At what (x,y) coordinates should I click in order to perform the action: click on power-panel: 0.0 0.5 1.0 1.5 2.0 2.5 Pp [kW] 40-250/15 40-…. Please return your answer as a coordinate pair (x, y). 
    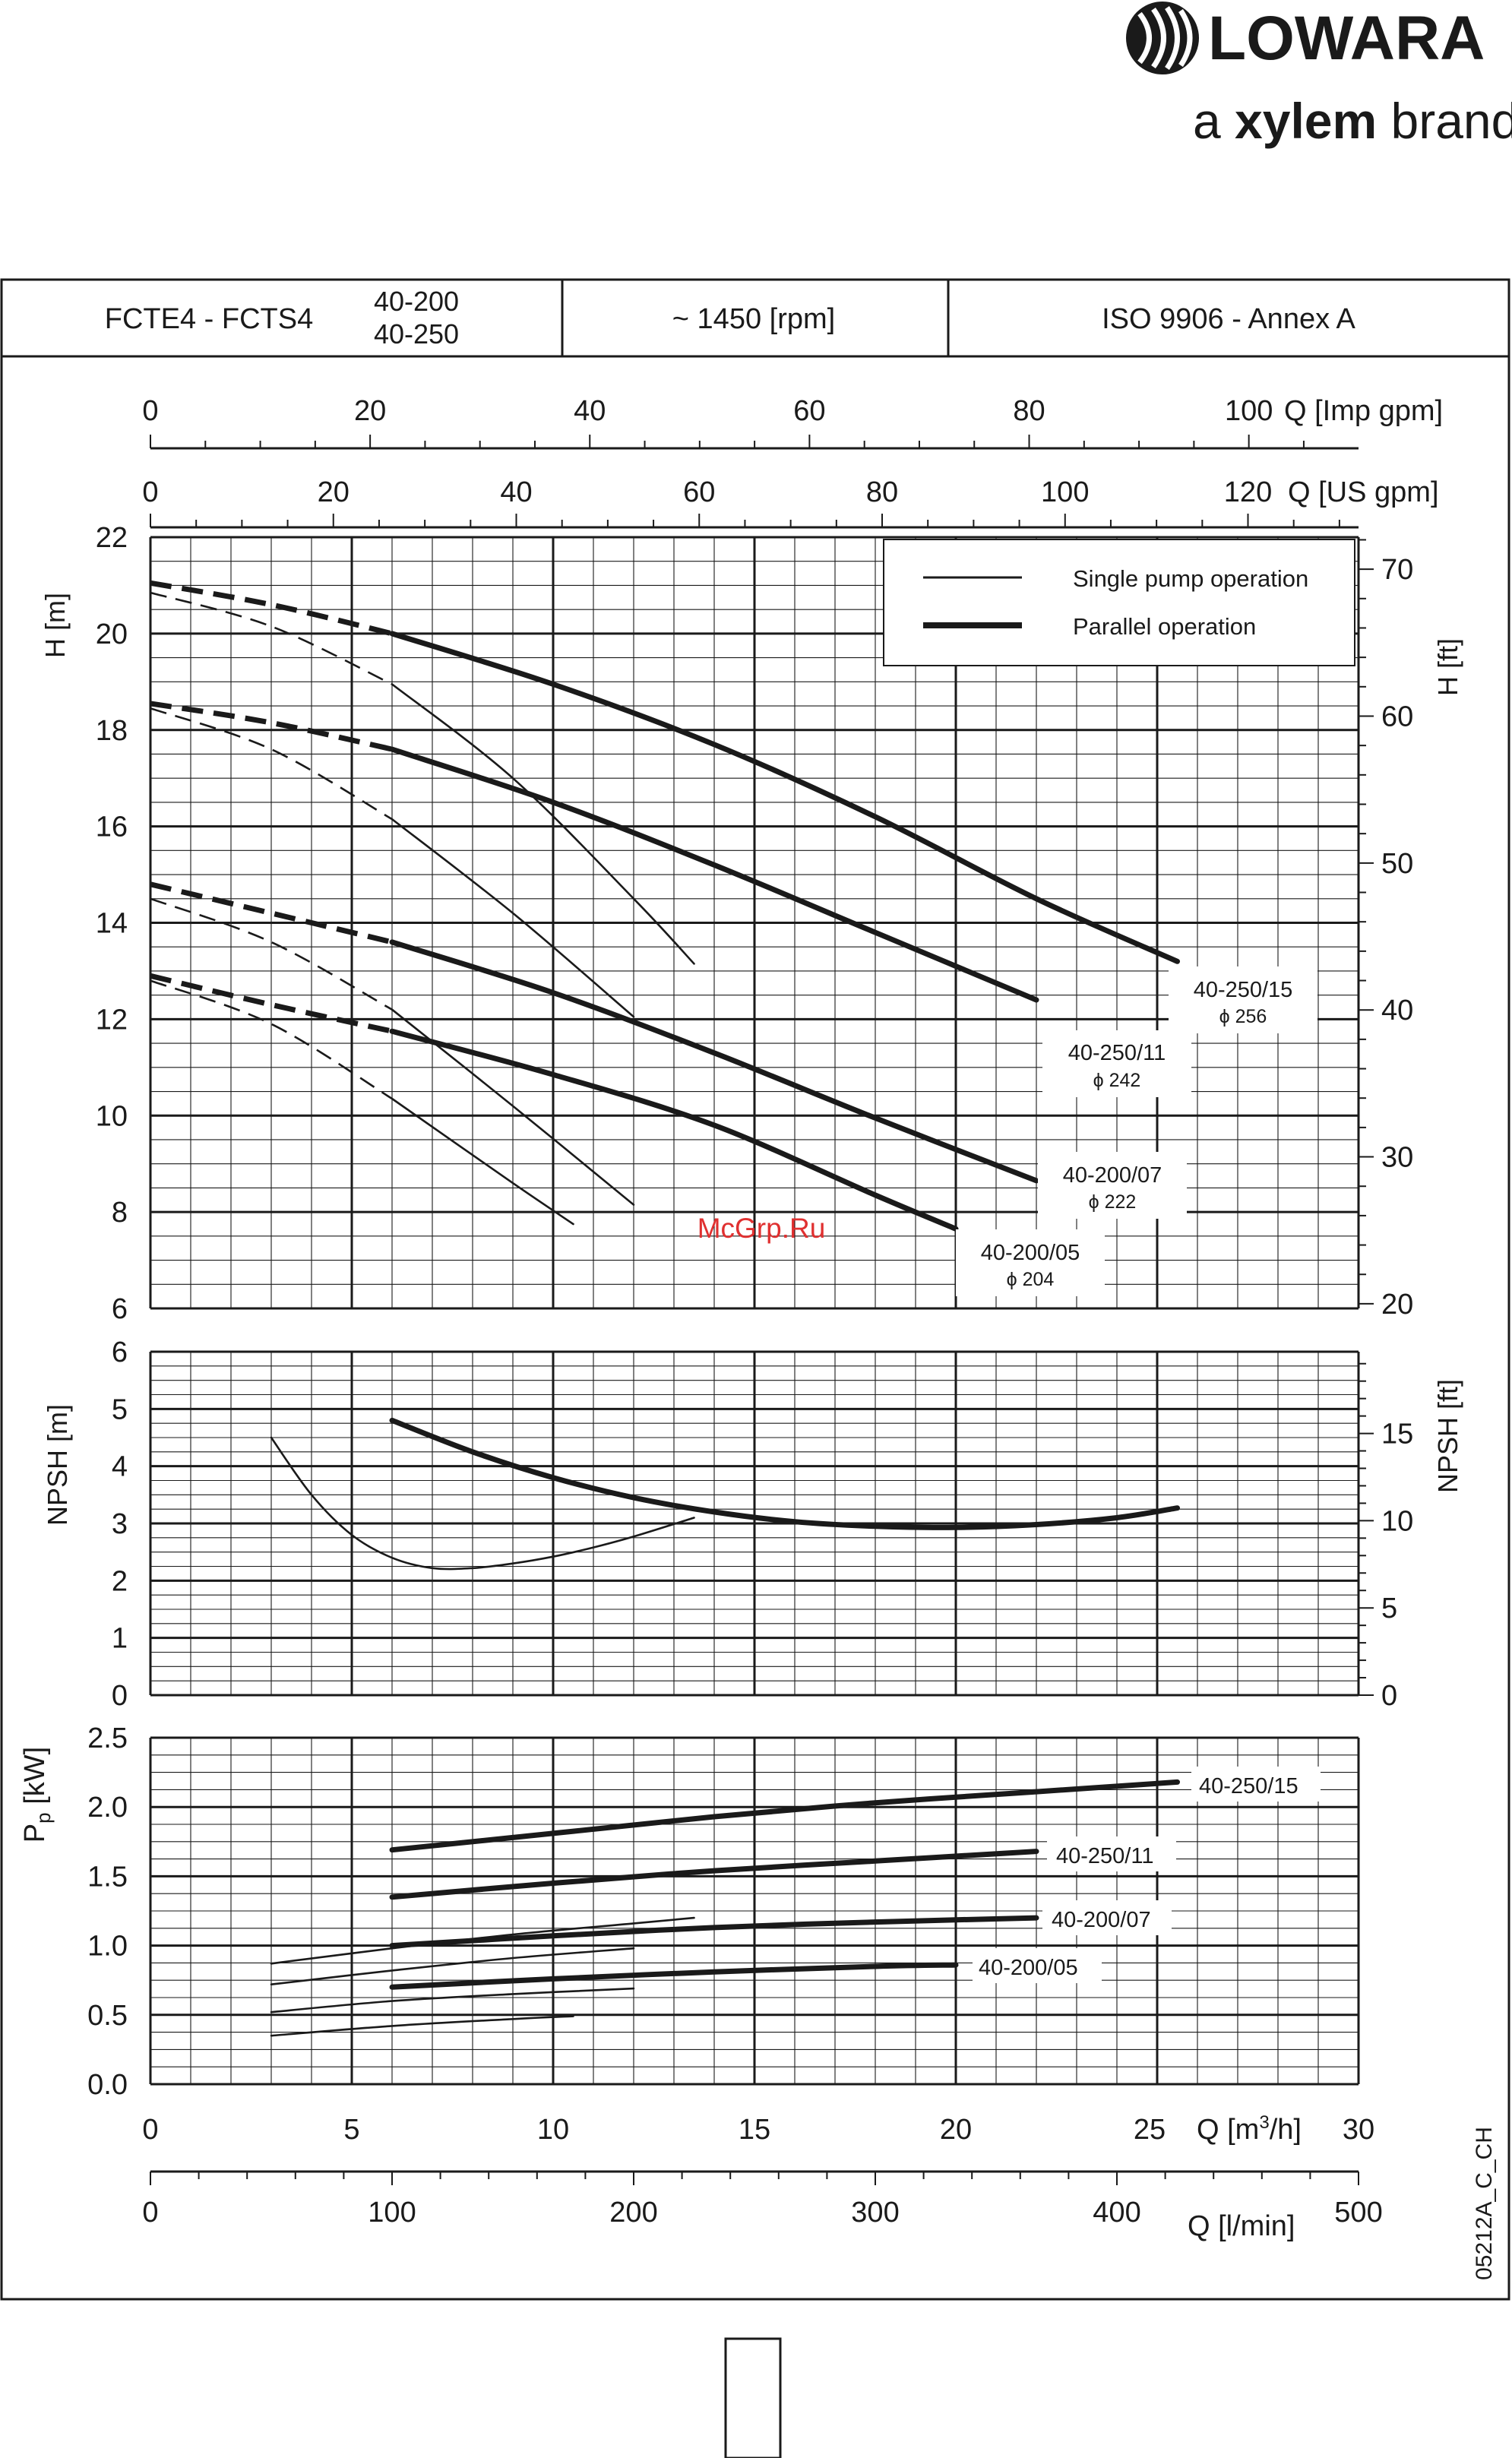
    Looking at the image, I should click on (689, 1911).